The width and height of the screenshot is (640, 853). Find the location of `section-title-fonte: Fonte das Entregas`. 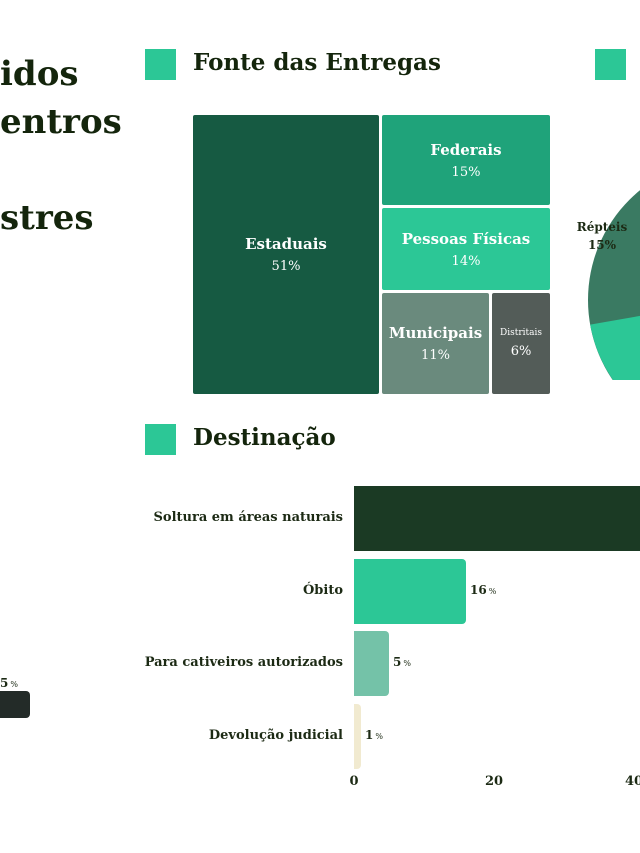

section-title-fonte: Fonte das Entregas is located at coordinates (317, 62).